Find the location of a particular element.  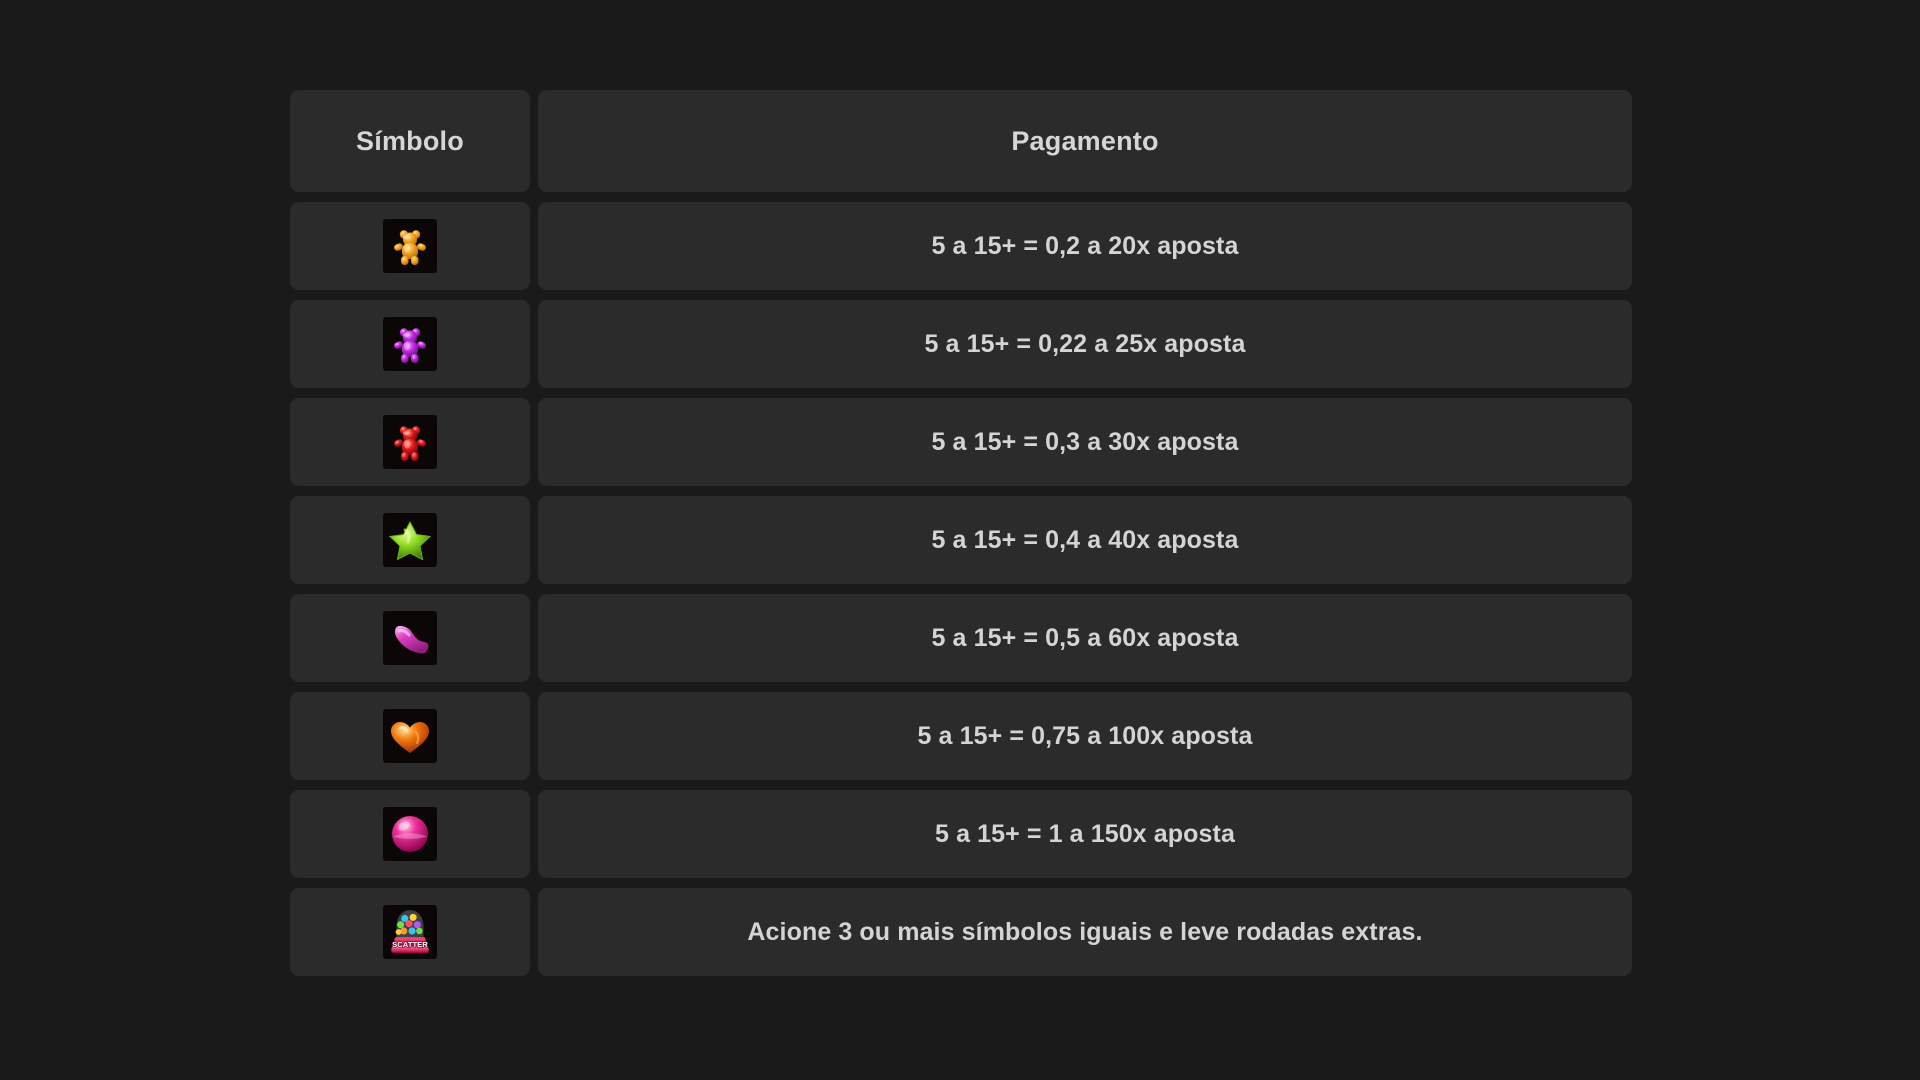

gummy-banana-pink-symbol is located at coordinates (410, 638).